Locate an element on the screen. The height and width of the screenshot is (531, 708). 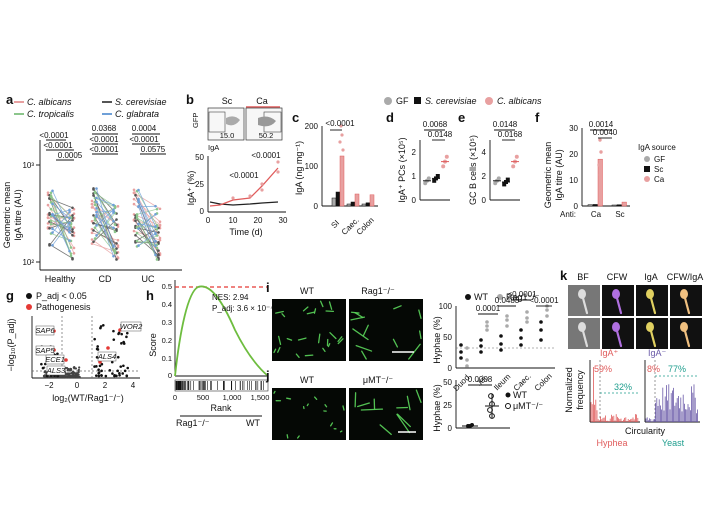
panel-j-legend-mmt: μMT⁻/⁻ is located at coordinates (528, 406).